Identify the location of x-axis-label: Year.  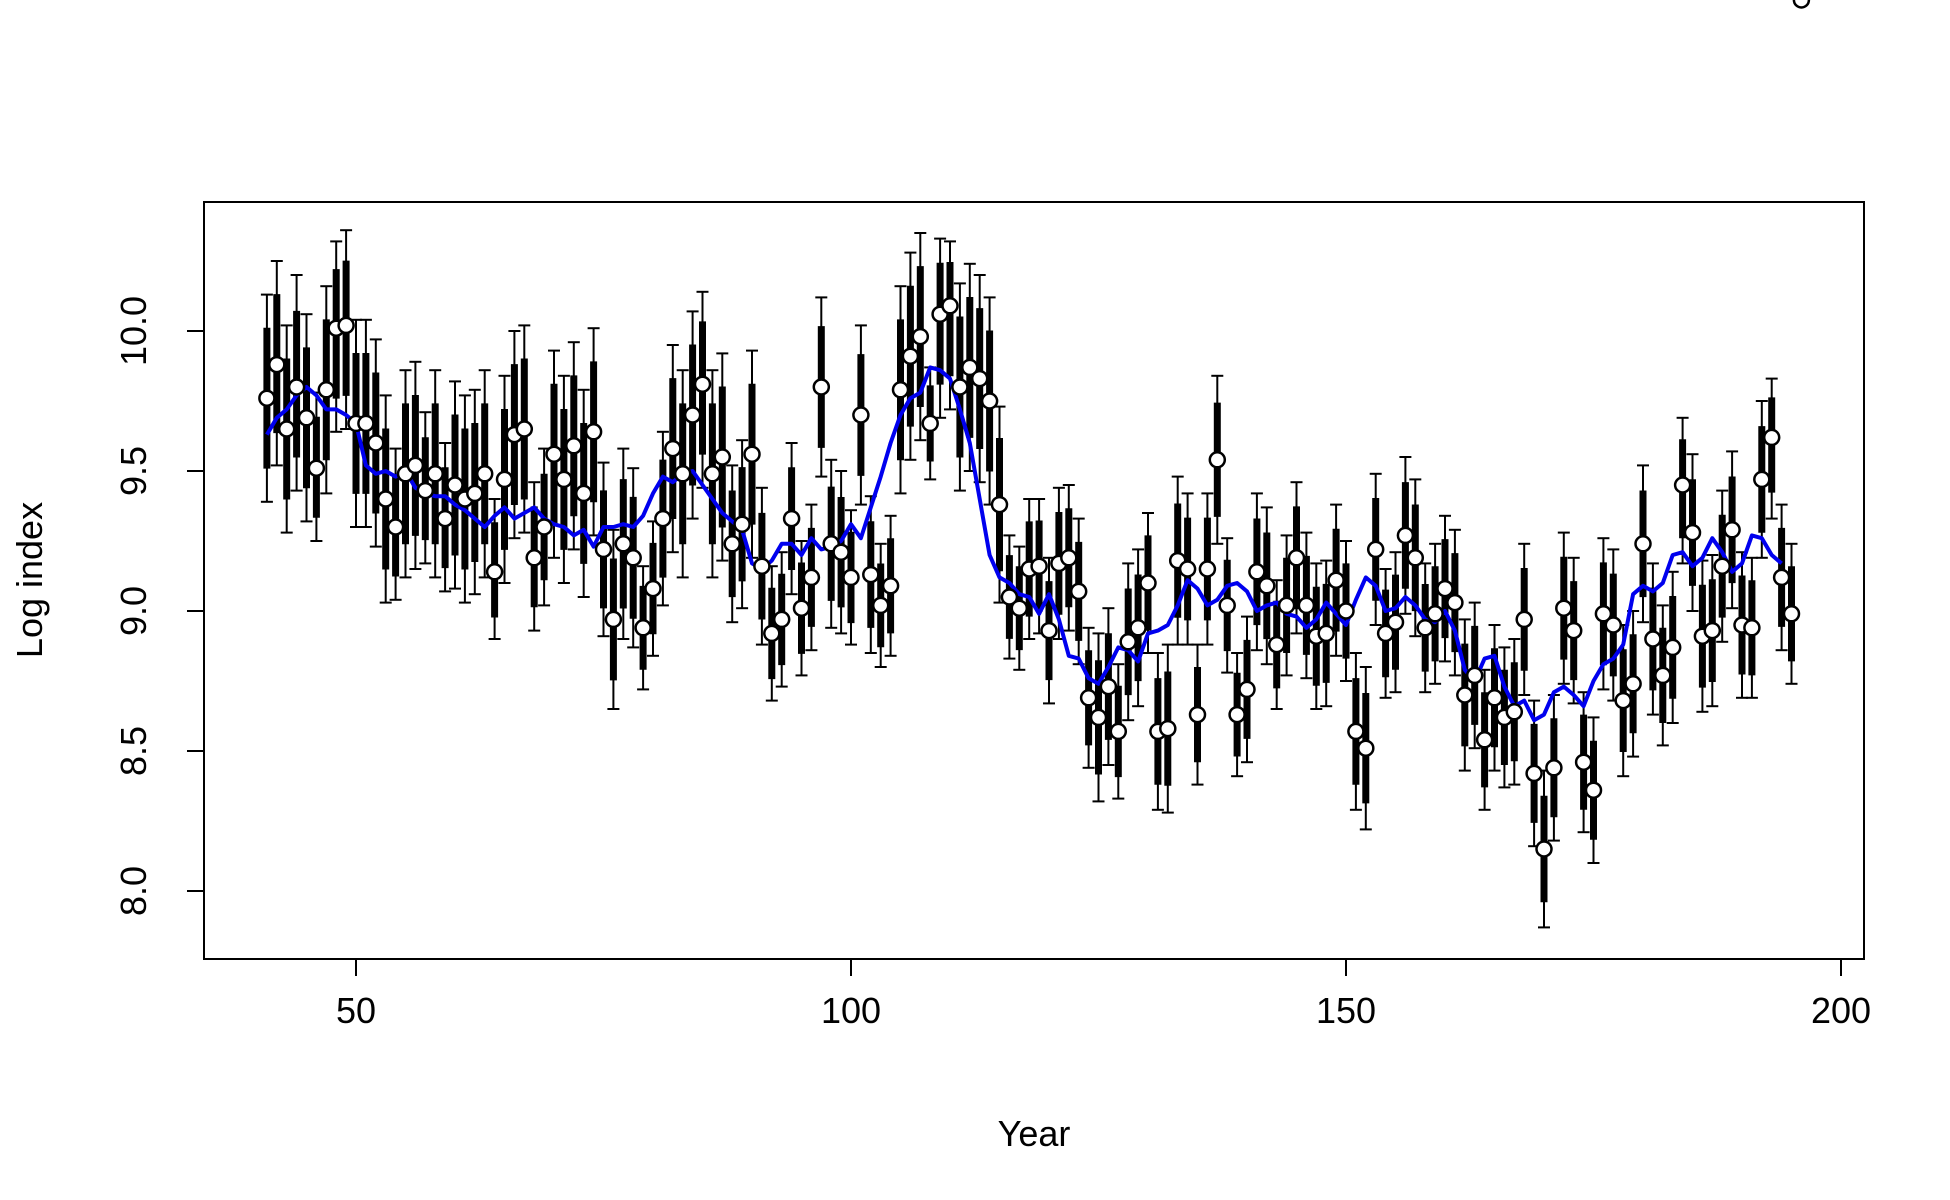
(1034, 1133).